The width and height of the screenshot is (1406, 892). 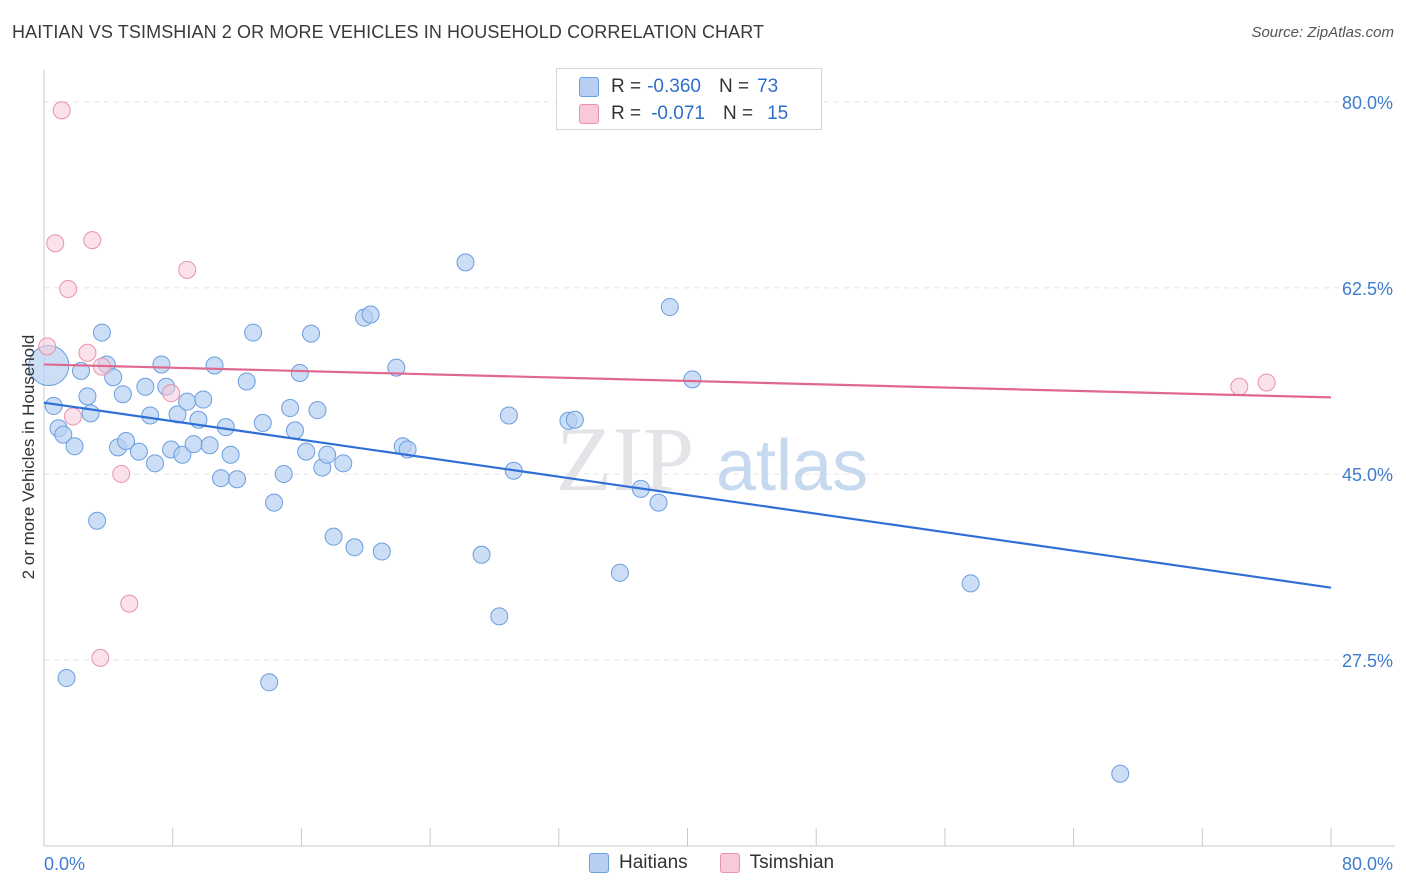 What do you see at coordinates (712, 459) in the screenshot?
I see `watermark: ZIP atlas` at bounding box center [712, 459].